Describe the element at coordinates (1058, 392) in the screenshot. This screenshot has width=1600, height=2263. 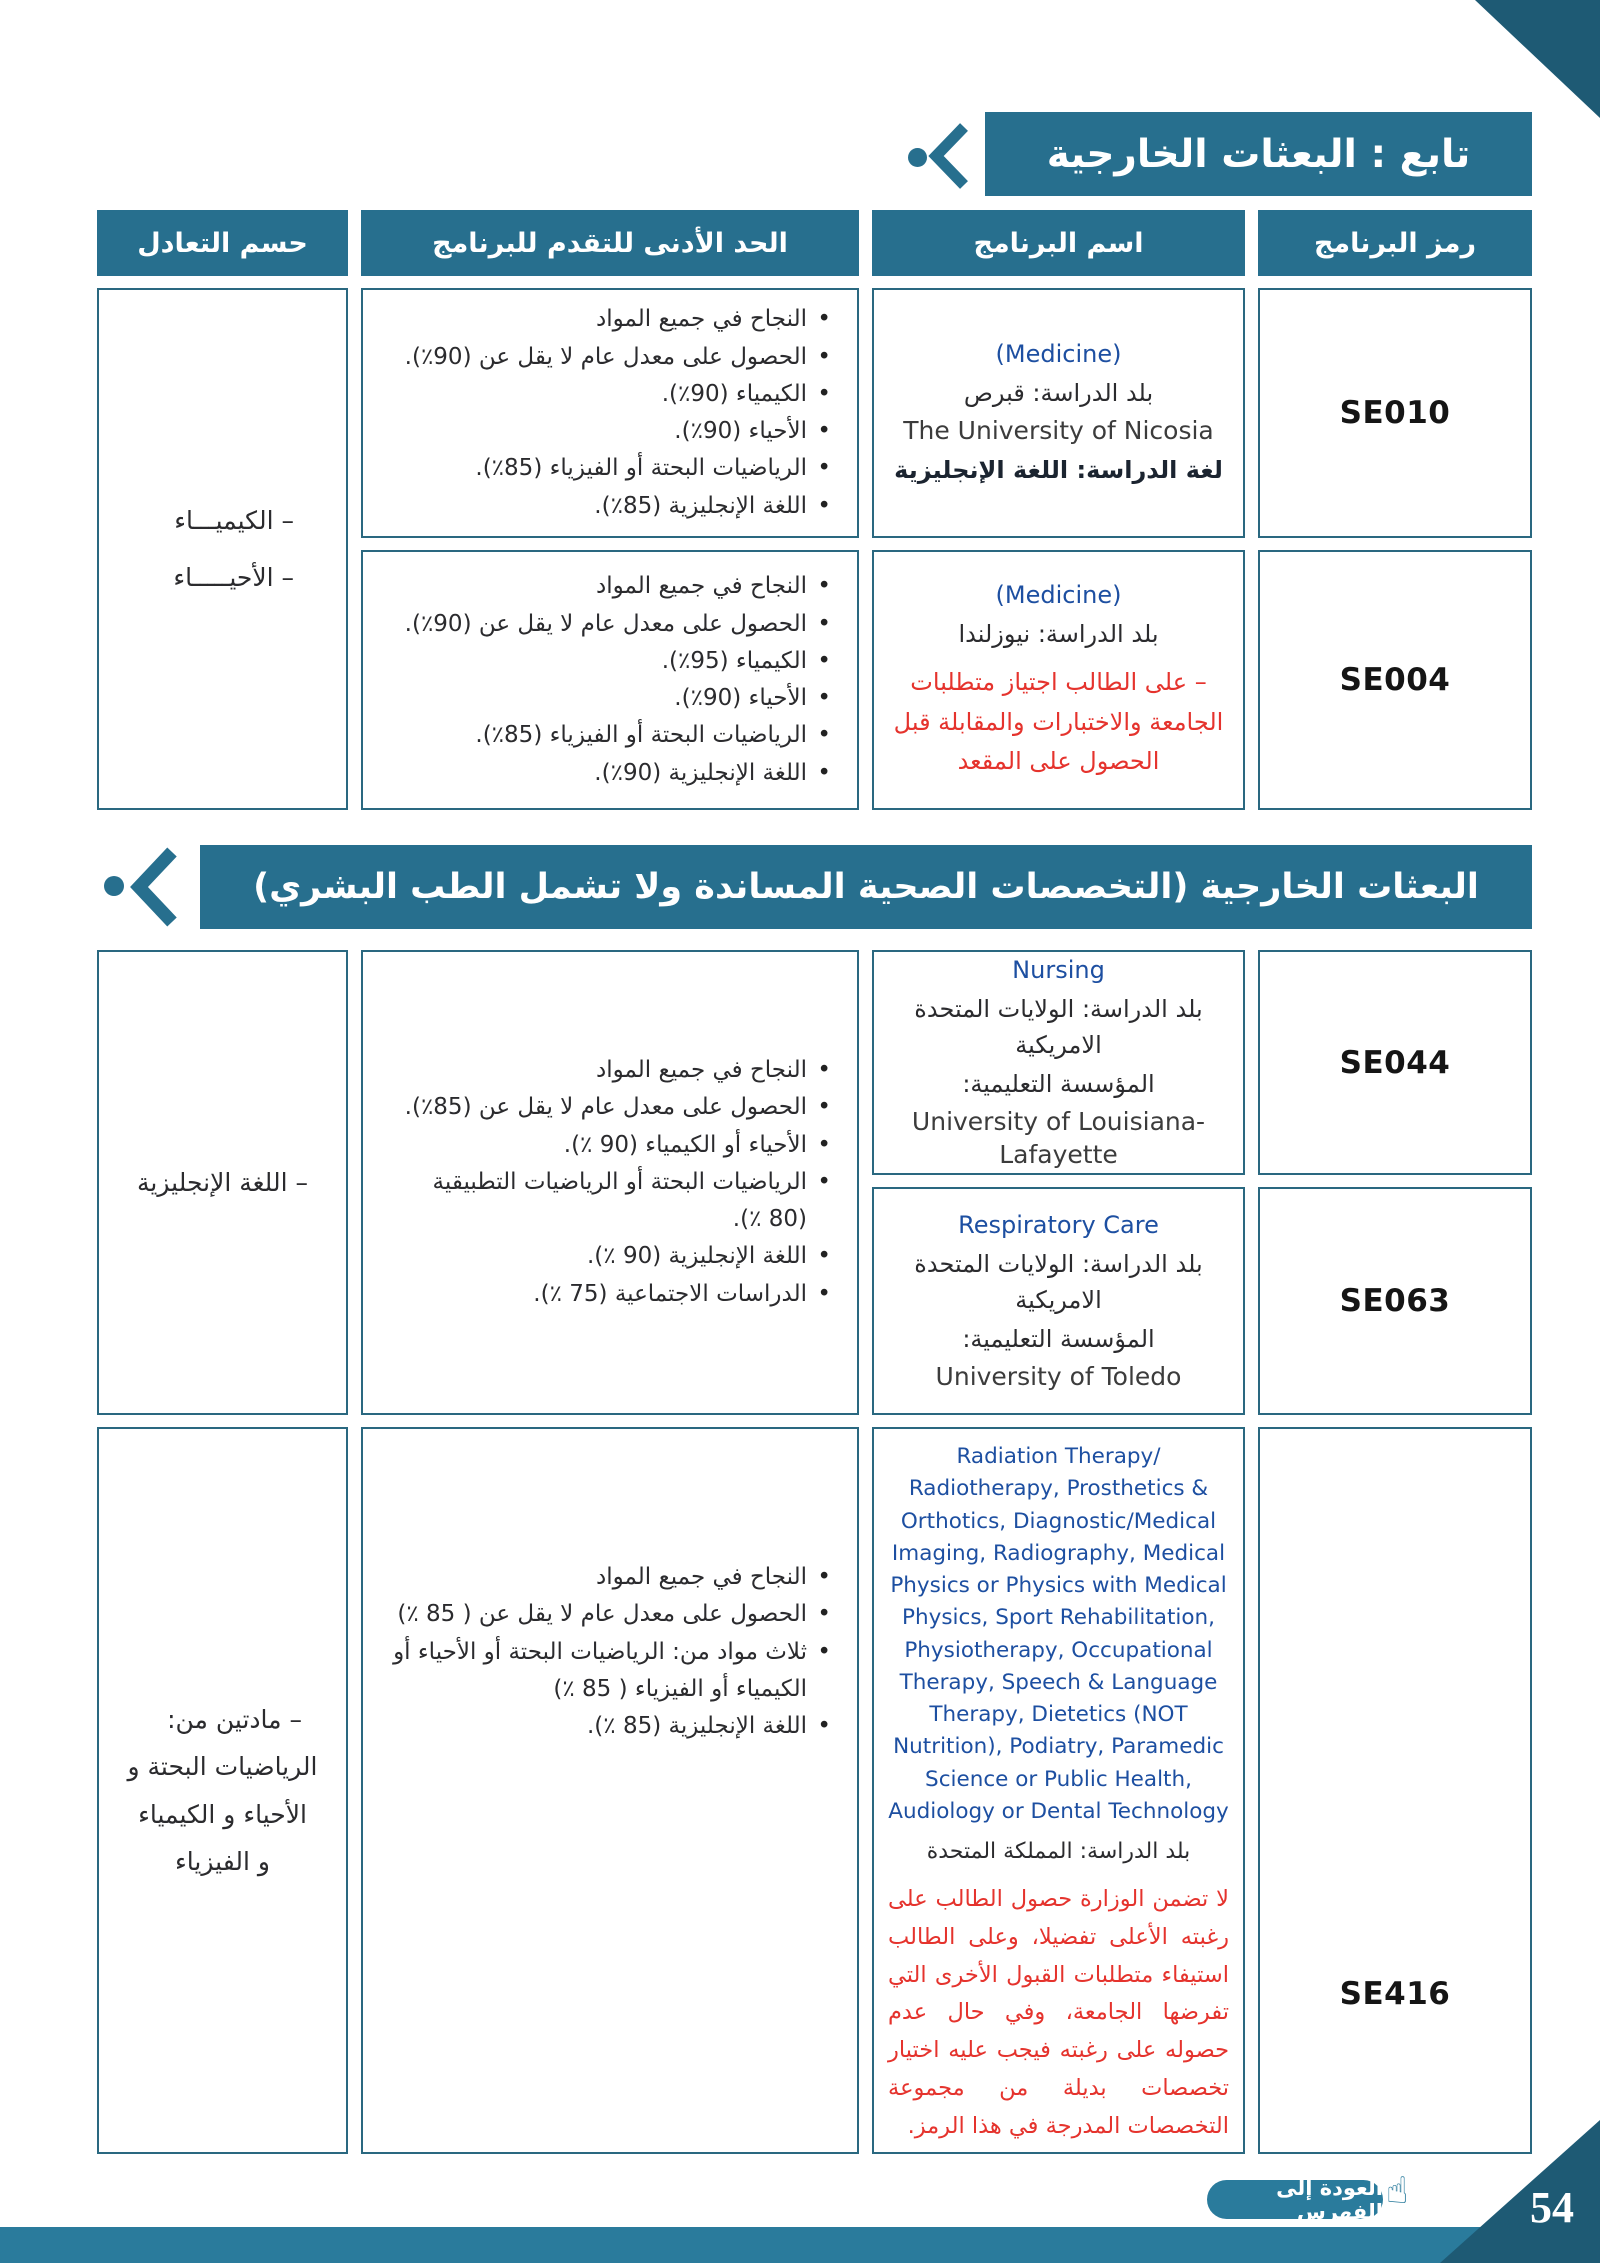
I see `study-country: بلد الدراسة: قبرص` at that location.